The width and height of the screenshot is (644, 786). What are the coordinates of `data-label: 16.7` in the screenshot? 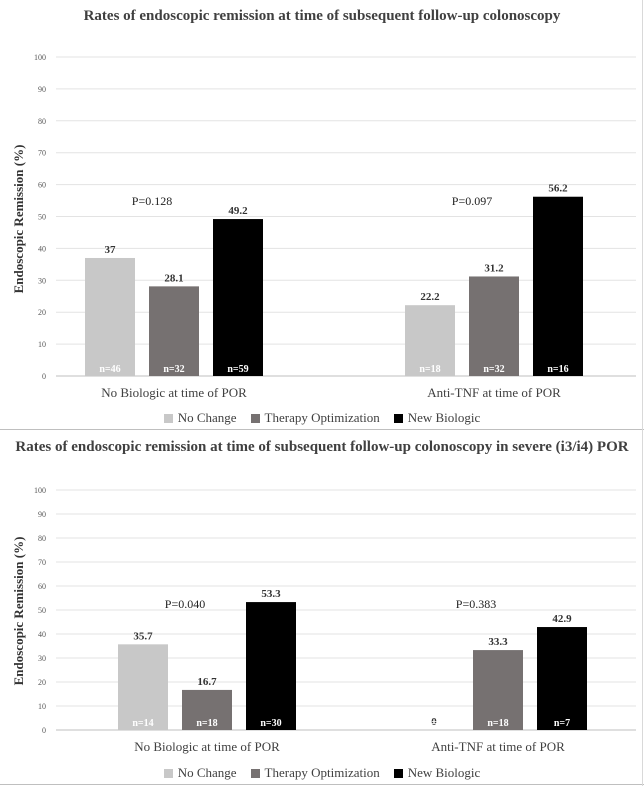 It's located at (207, 682).